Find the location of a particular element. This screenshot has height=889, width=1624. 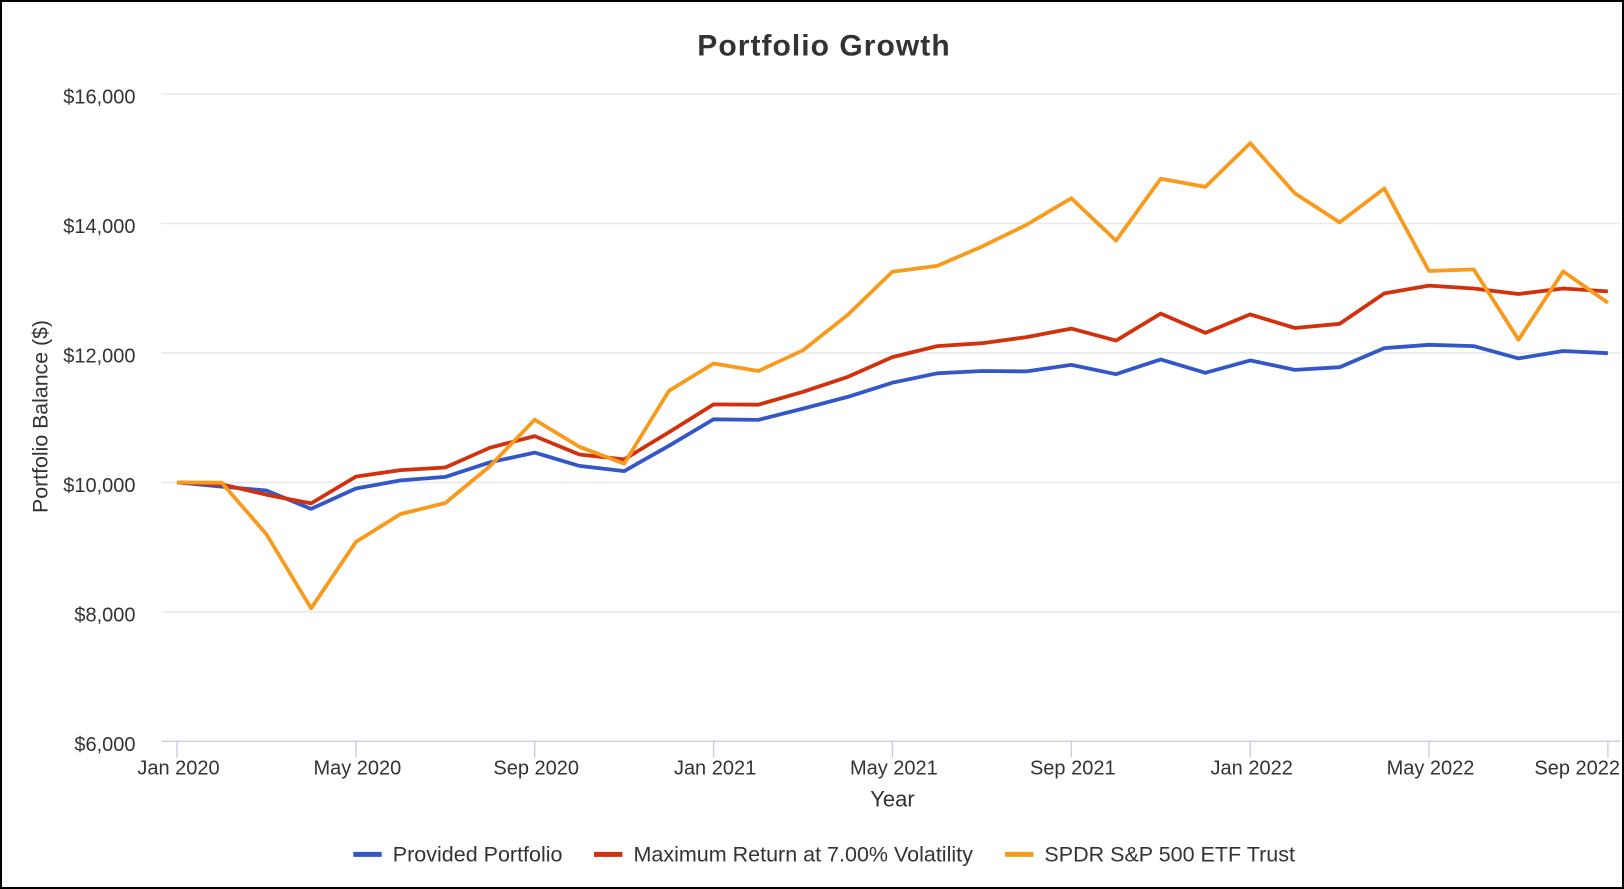

svg-text: Sep 2021 is located at coordinates (1073, 769).